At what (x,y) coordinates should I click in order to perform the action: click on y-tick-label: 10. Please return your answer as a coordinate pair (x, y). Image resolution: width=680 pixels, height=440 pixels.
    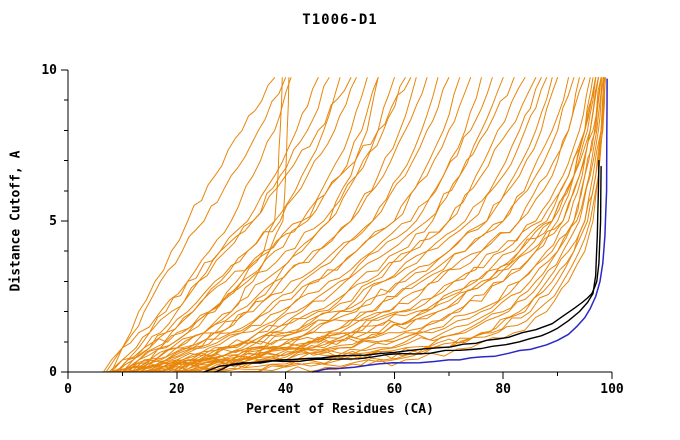
    Looking at the image, I should click on (49, 70).